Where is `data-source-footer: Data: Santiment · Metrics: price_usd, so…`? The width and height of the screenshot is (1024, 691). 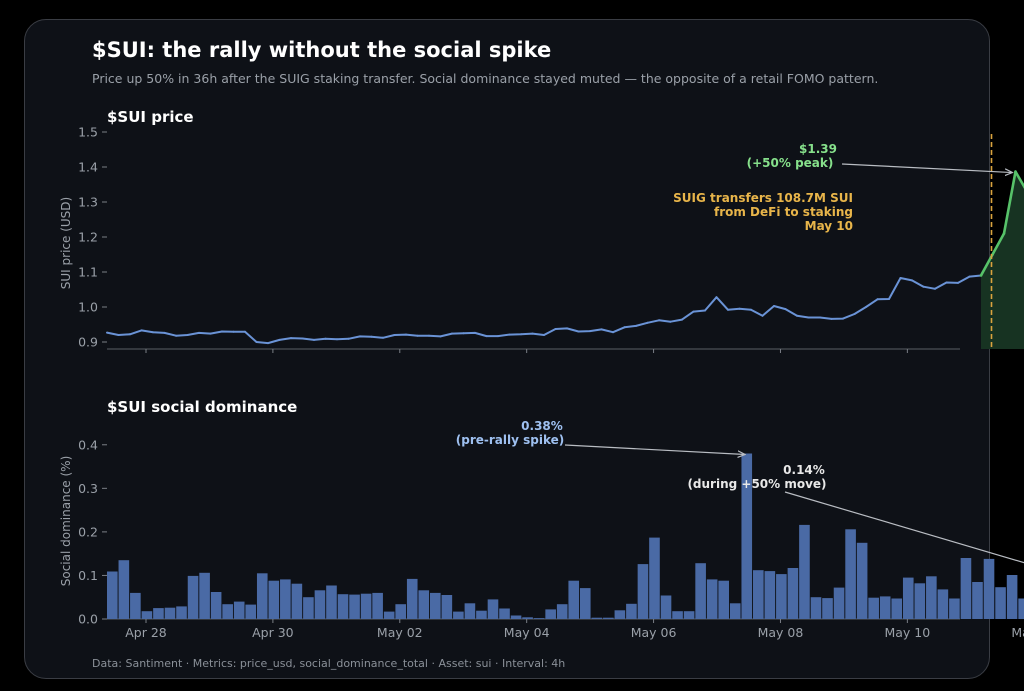 data-source-footer: Data: Santiment · Metrics: price_usd, so… is located at coordinates (329, 663).